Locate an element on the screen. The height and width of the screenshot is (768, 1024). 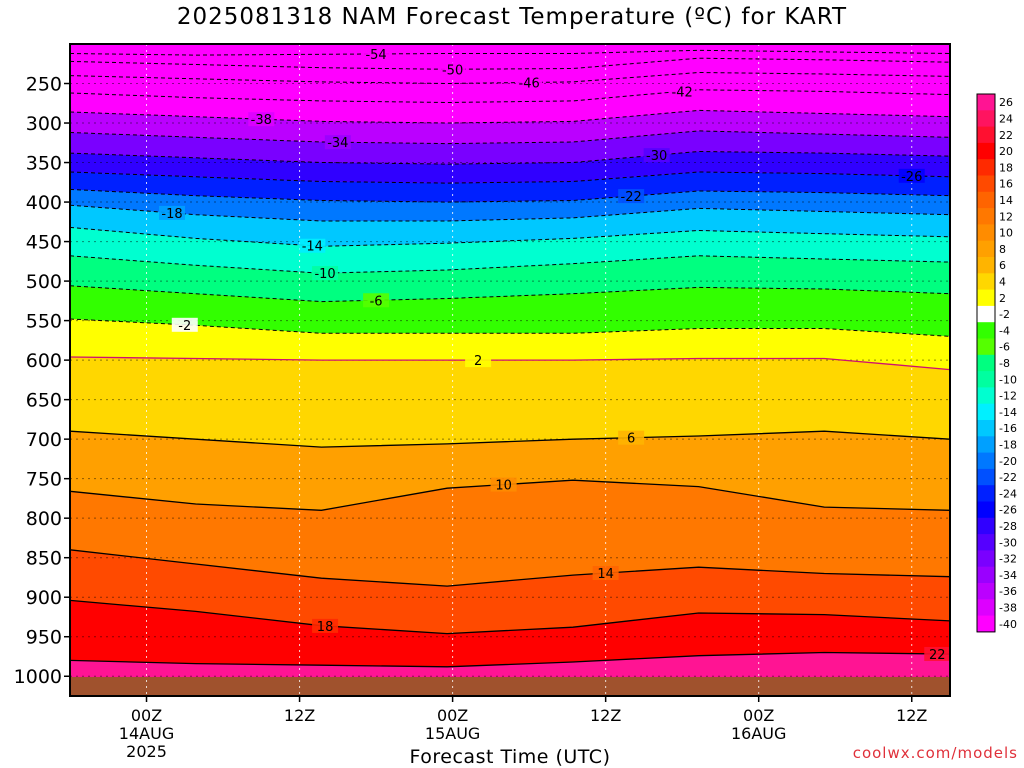
colorbar-label: 4 is located at coordinates (1002, 281).